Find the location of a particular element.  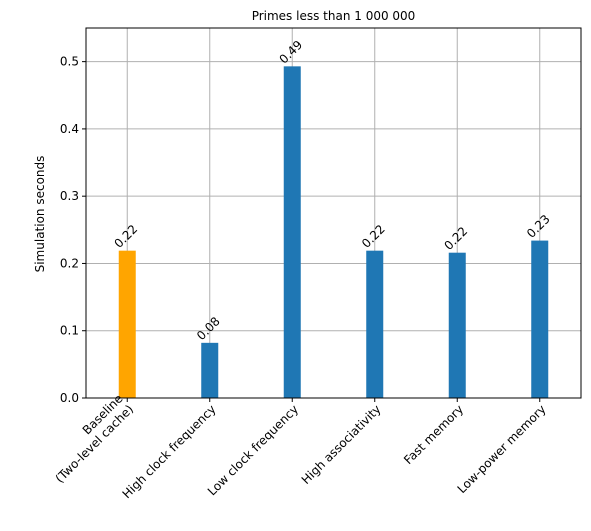

data-label-text: 0.49 is located at coordinates (290, 52).